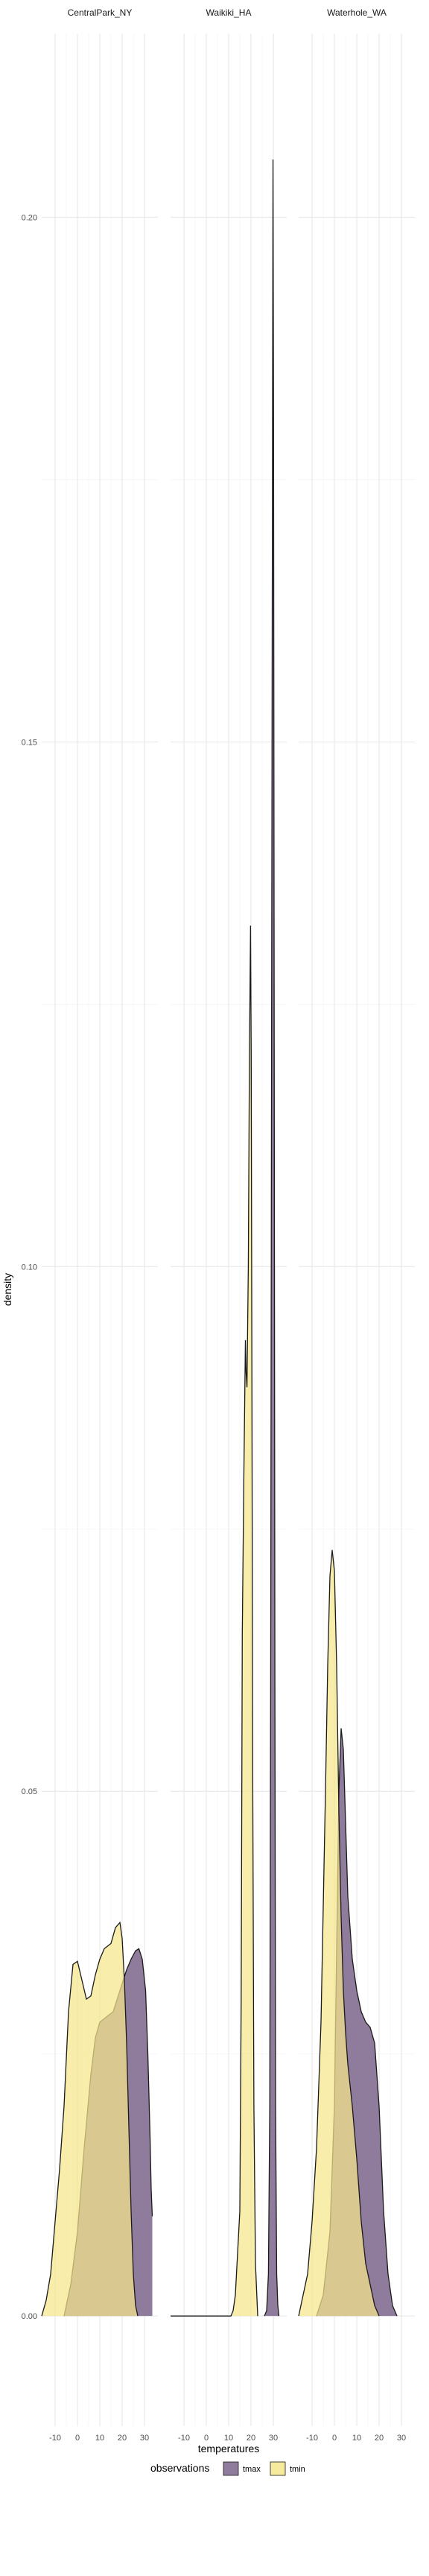 The height and width of the screenshot is (2576, 429). I want to click on density-area-Waikiki_HA-tmin, so click(214, 1621).